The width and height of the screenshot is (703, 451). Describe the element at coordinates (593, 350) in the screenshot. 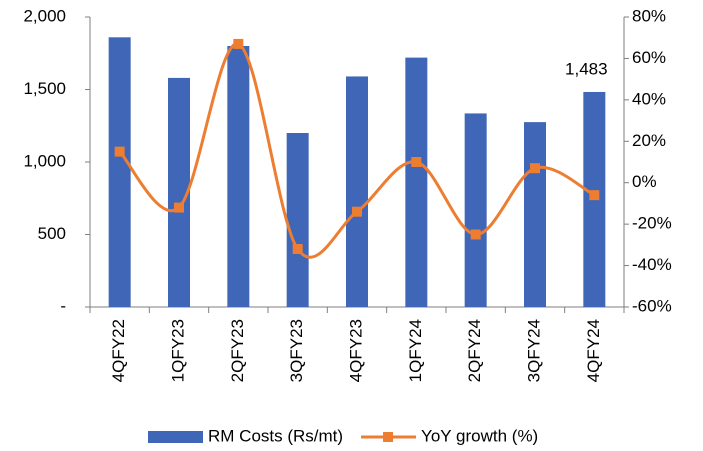

I see `x-tick-label: 4QFY24` at that location.